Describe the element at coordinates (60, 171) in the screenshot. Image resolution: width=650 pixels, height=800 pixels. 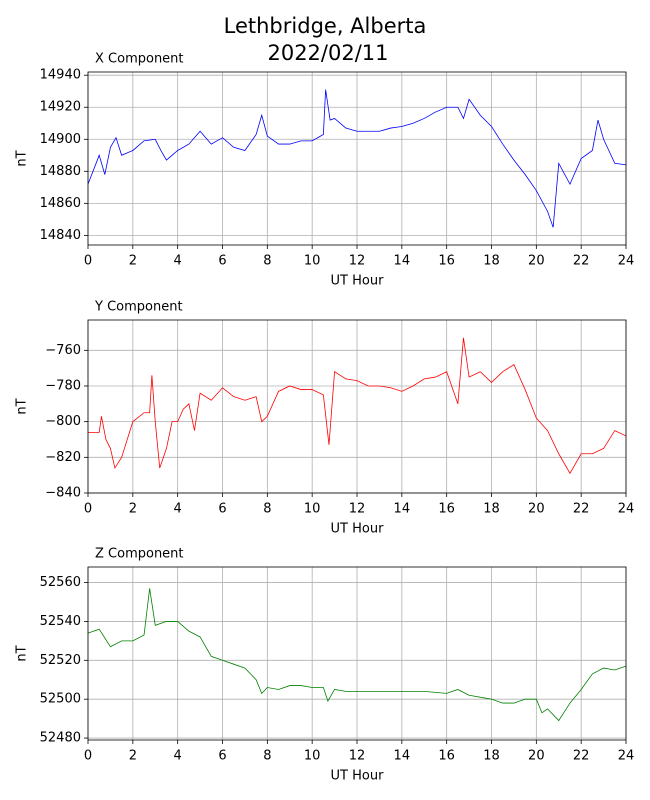
I see `y-tick-label: 14880` at that location.